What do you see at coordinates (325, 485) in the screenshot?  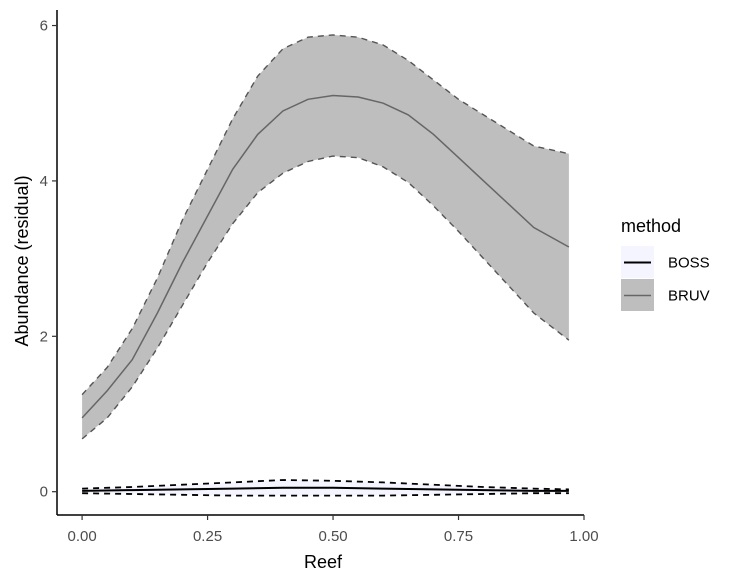 I see `boss-upper-bound` at bounding box center [325, 485].